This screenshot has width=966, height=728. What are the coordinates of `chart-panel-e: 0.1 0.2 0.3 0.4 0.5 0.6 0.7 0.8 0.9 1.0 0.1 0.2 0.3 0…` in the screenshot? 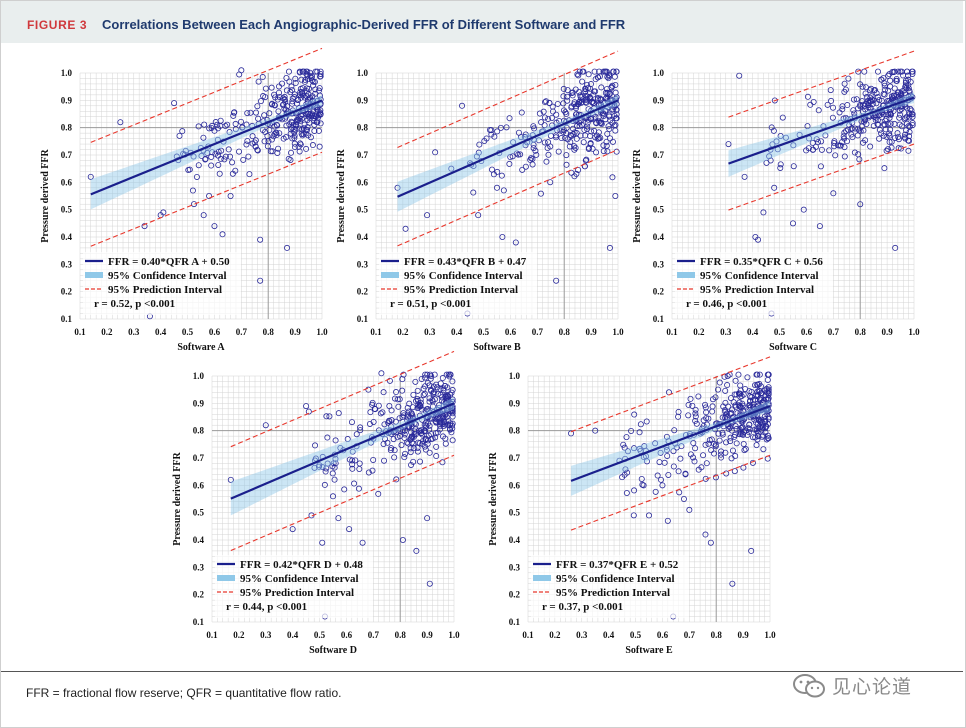 It's located at (632, 506).